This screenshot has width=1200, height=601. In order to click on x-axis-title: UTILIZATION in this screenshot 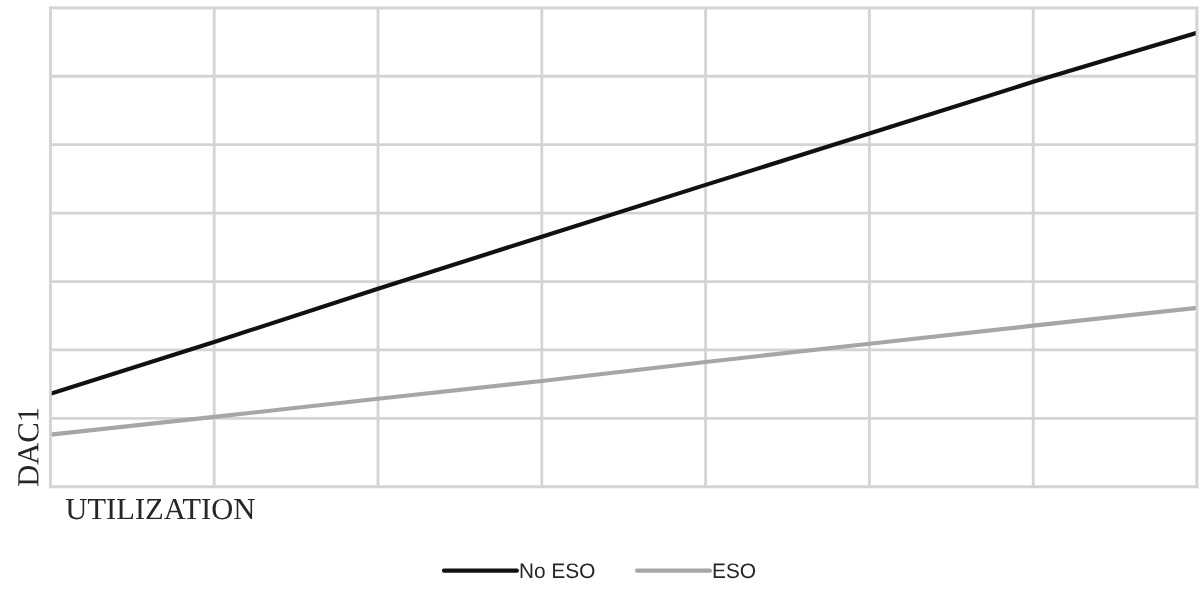, I will do `click(160, 509)`.